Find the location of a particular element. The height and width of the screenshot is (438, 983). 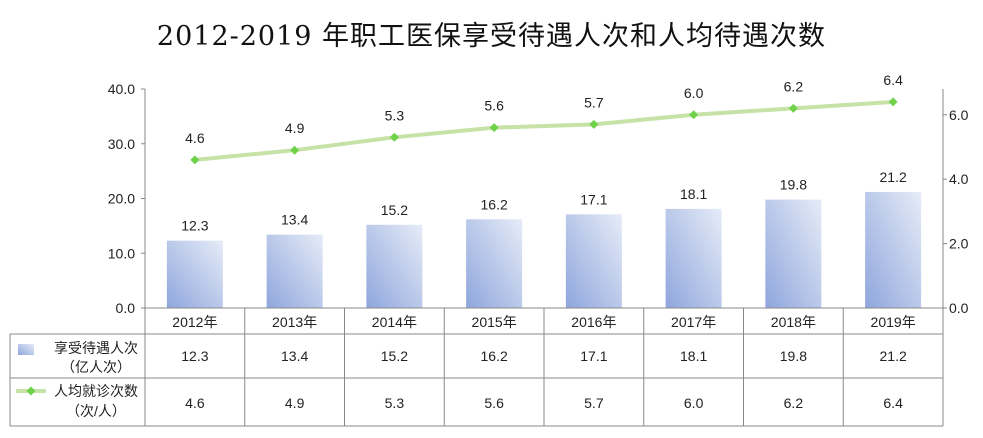

category-label: 2012年 is located at coordinates (194, 322).